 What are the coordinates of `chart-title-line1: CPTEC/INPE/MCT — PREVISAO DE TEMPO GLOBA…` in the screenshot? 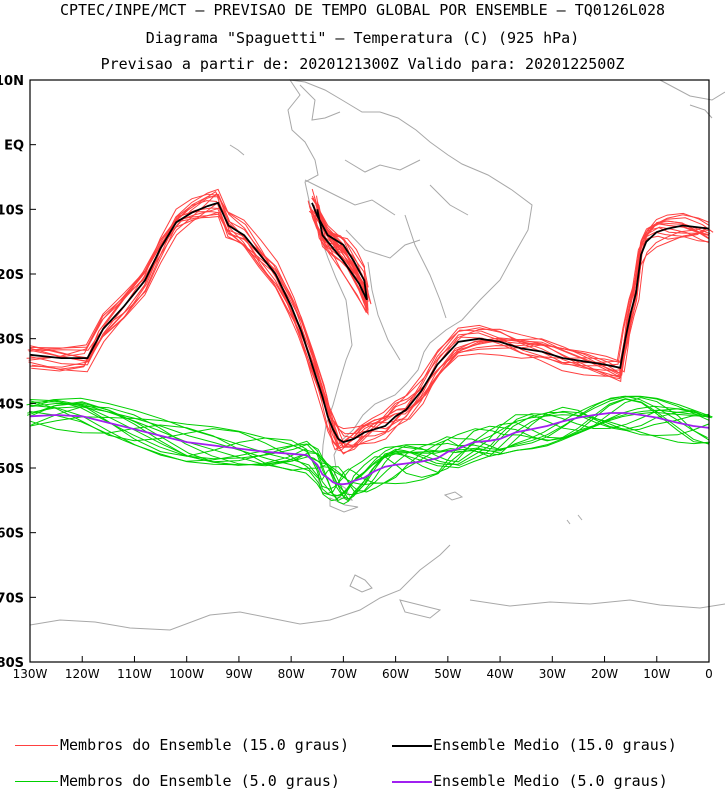 It's located at (362, 10).